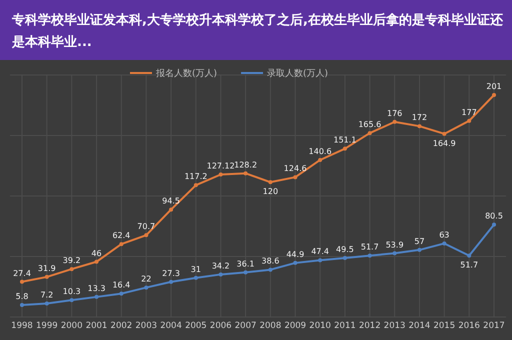  I want to click on data-label: 31.9, so click(47, 268).